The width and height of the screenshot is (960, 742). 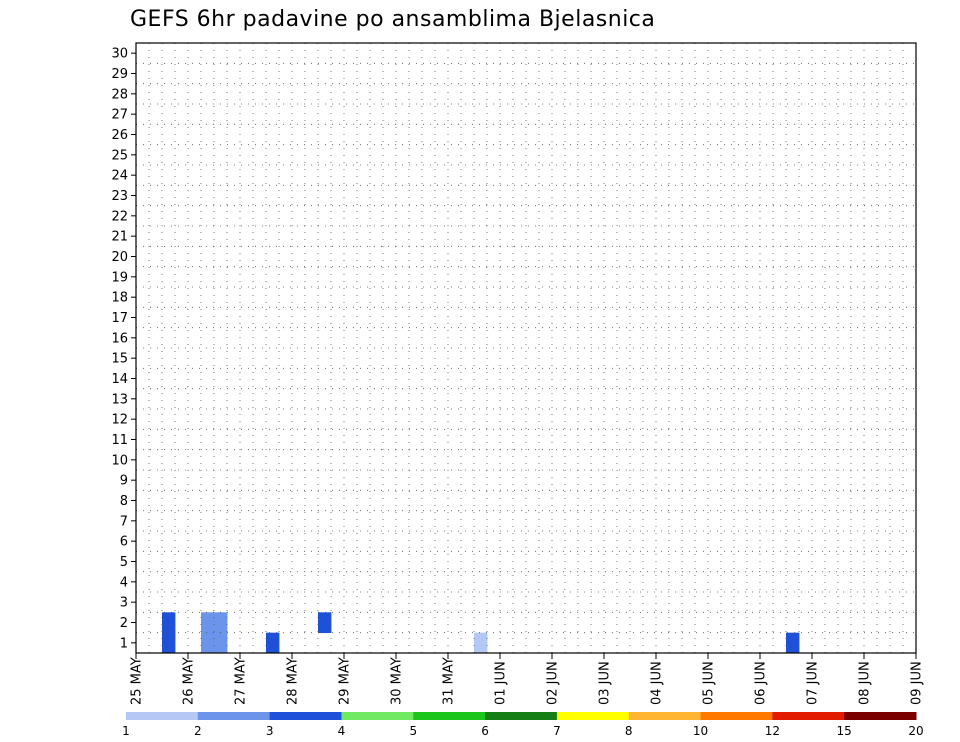 I want to click on x-tick-label: 29 MAY, so click(x=345, y=681).